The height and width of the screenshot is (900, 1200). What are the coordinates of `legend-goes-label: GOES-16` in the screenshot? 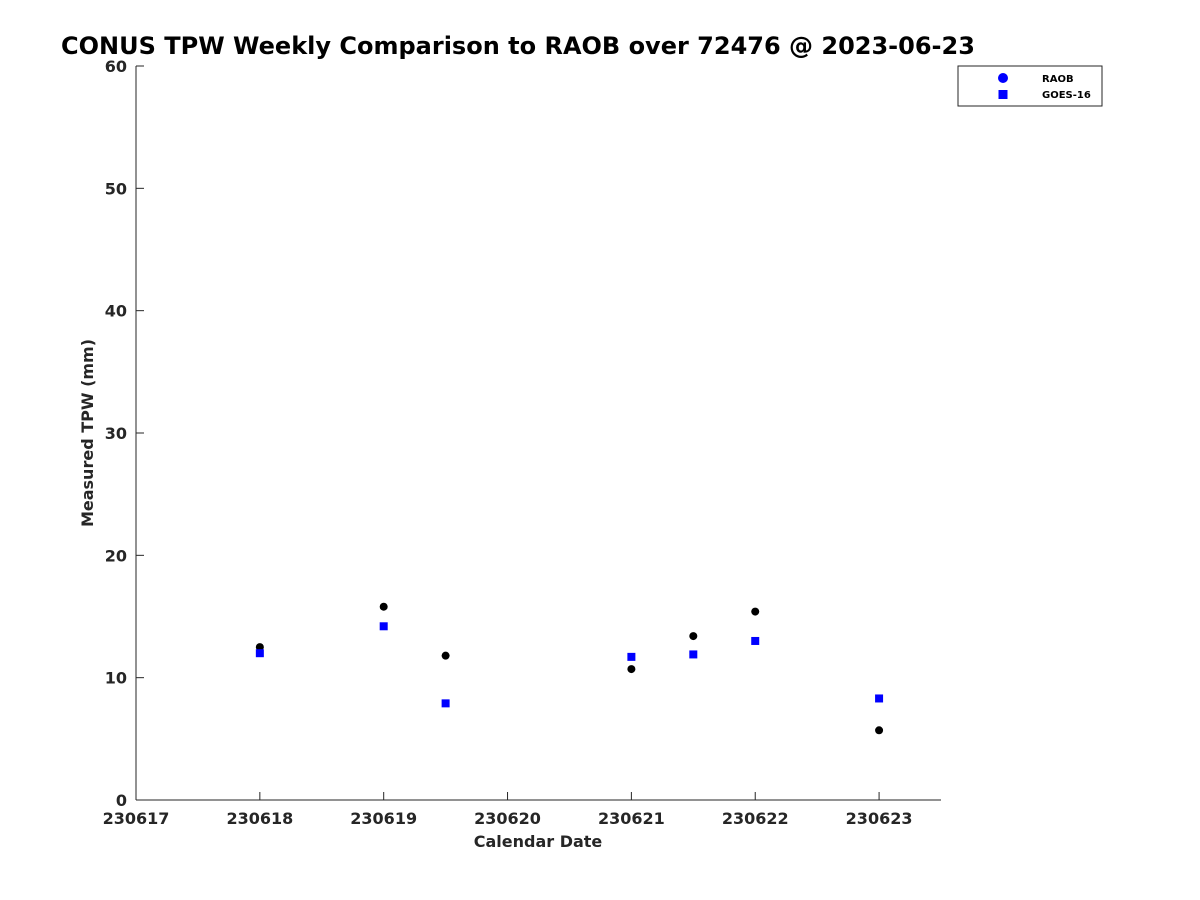 It's located at (1066, 95).